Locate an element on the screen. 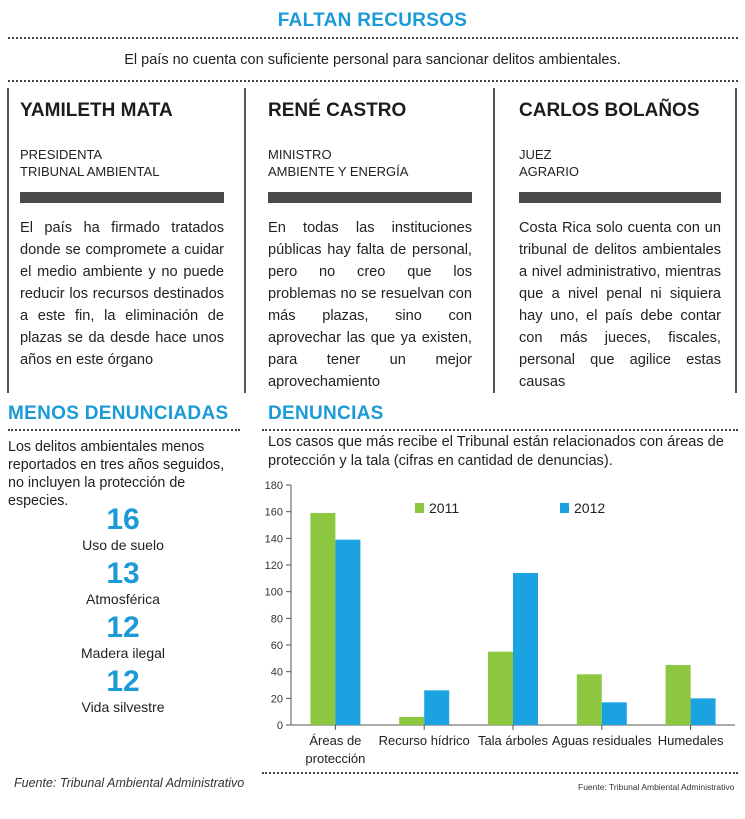 This screenshot has height=819, width=745. y-tick-label: 120 is located at coordinates (274, 566).